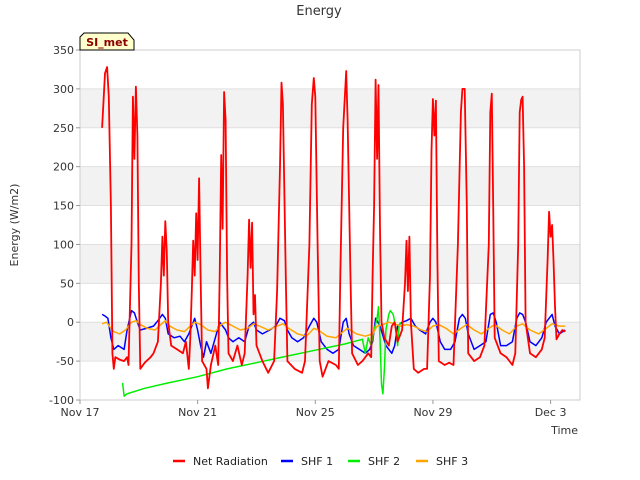 This screenshot has width=640, height=480. Describe the element at coordinates (63, 244) in the screenshot. I see `y-tick-label: 100` at that location.